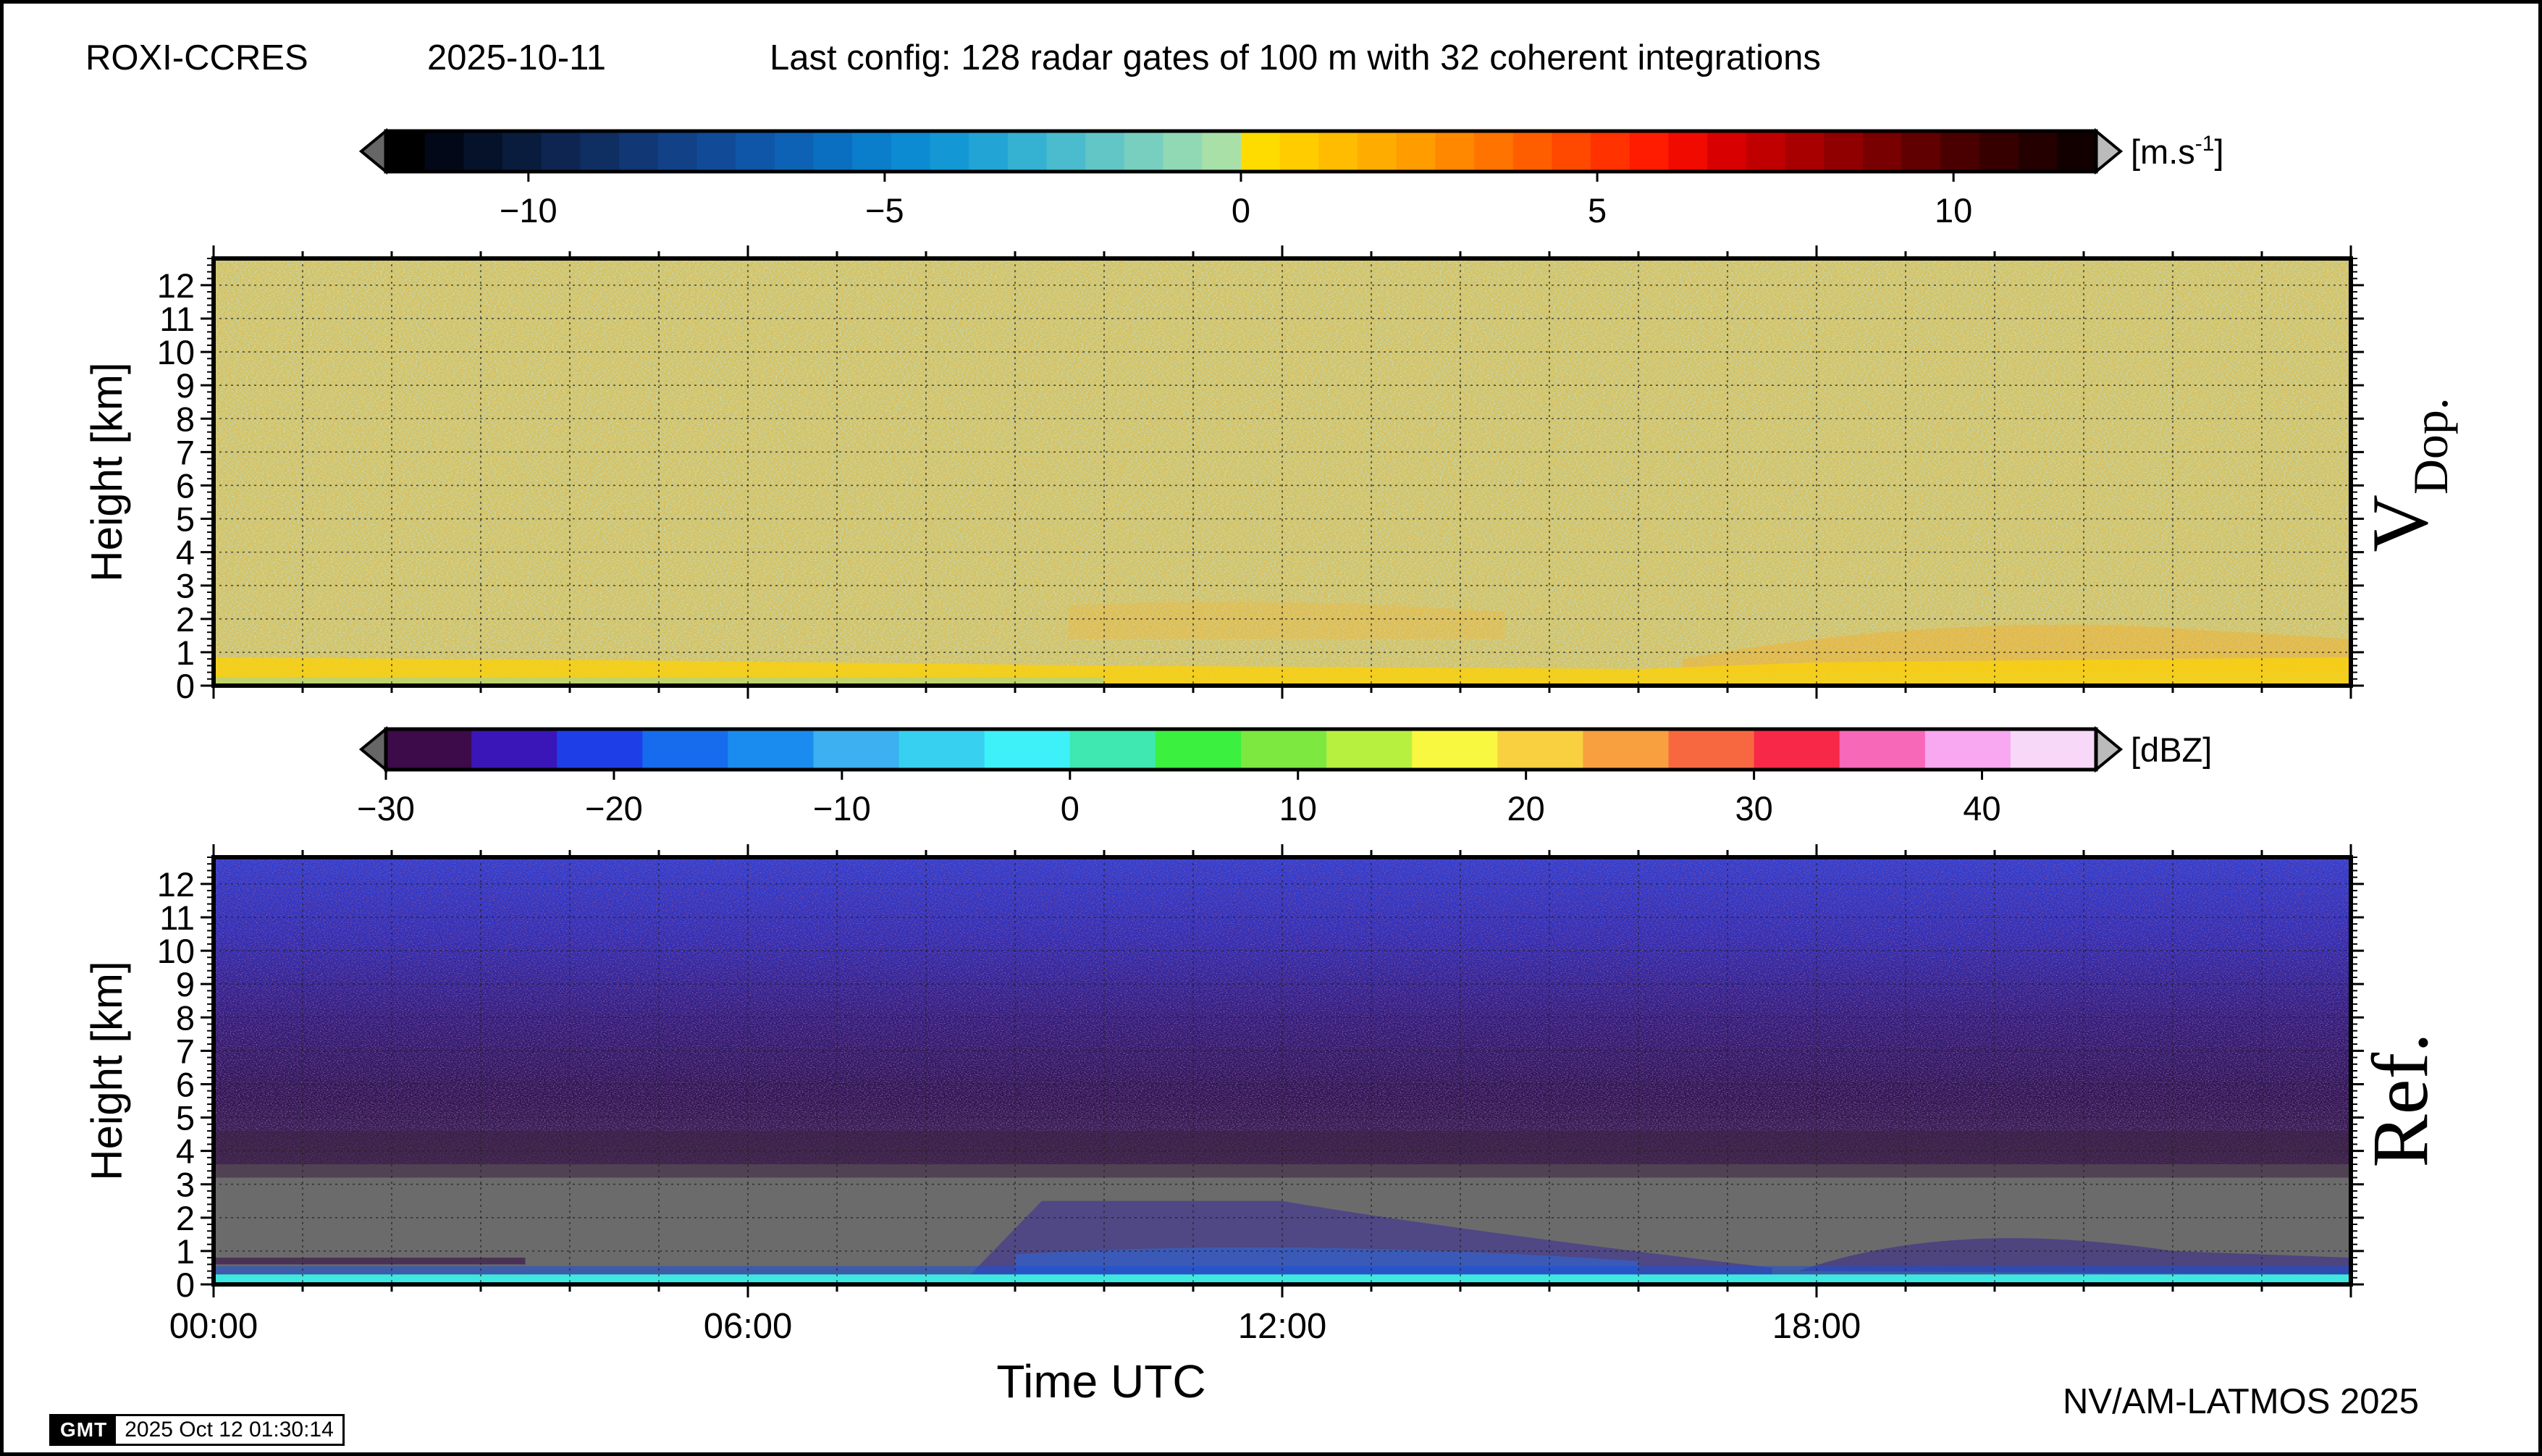 This screenshot has height=1456, width=2542. Describe the element at coordinates (1100, 1381) in the screenshot. I see `x-axis-label: Time UTC` at that location.